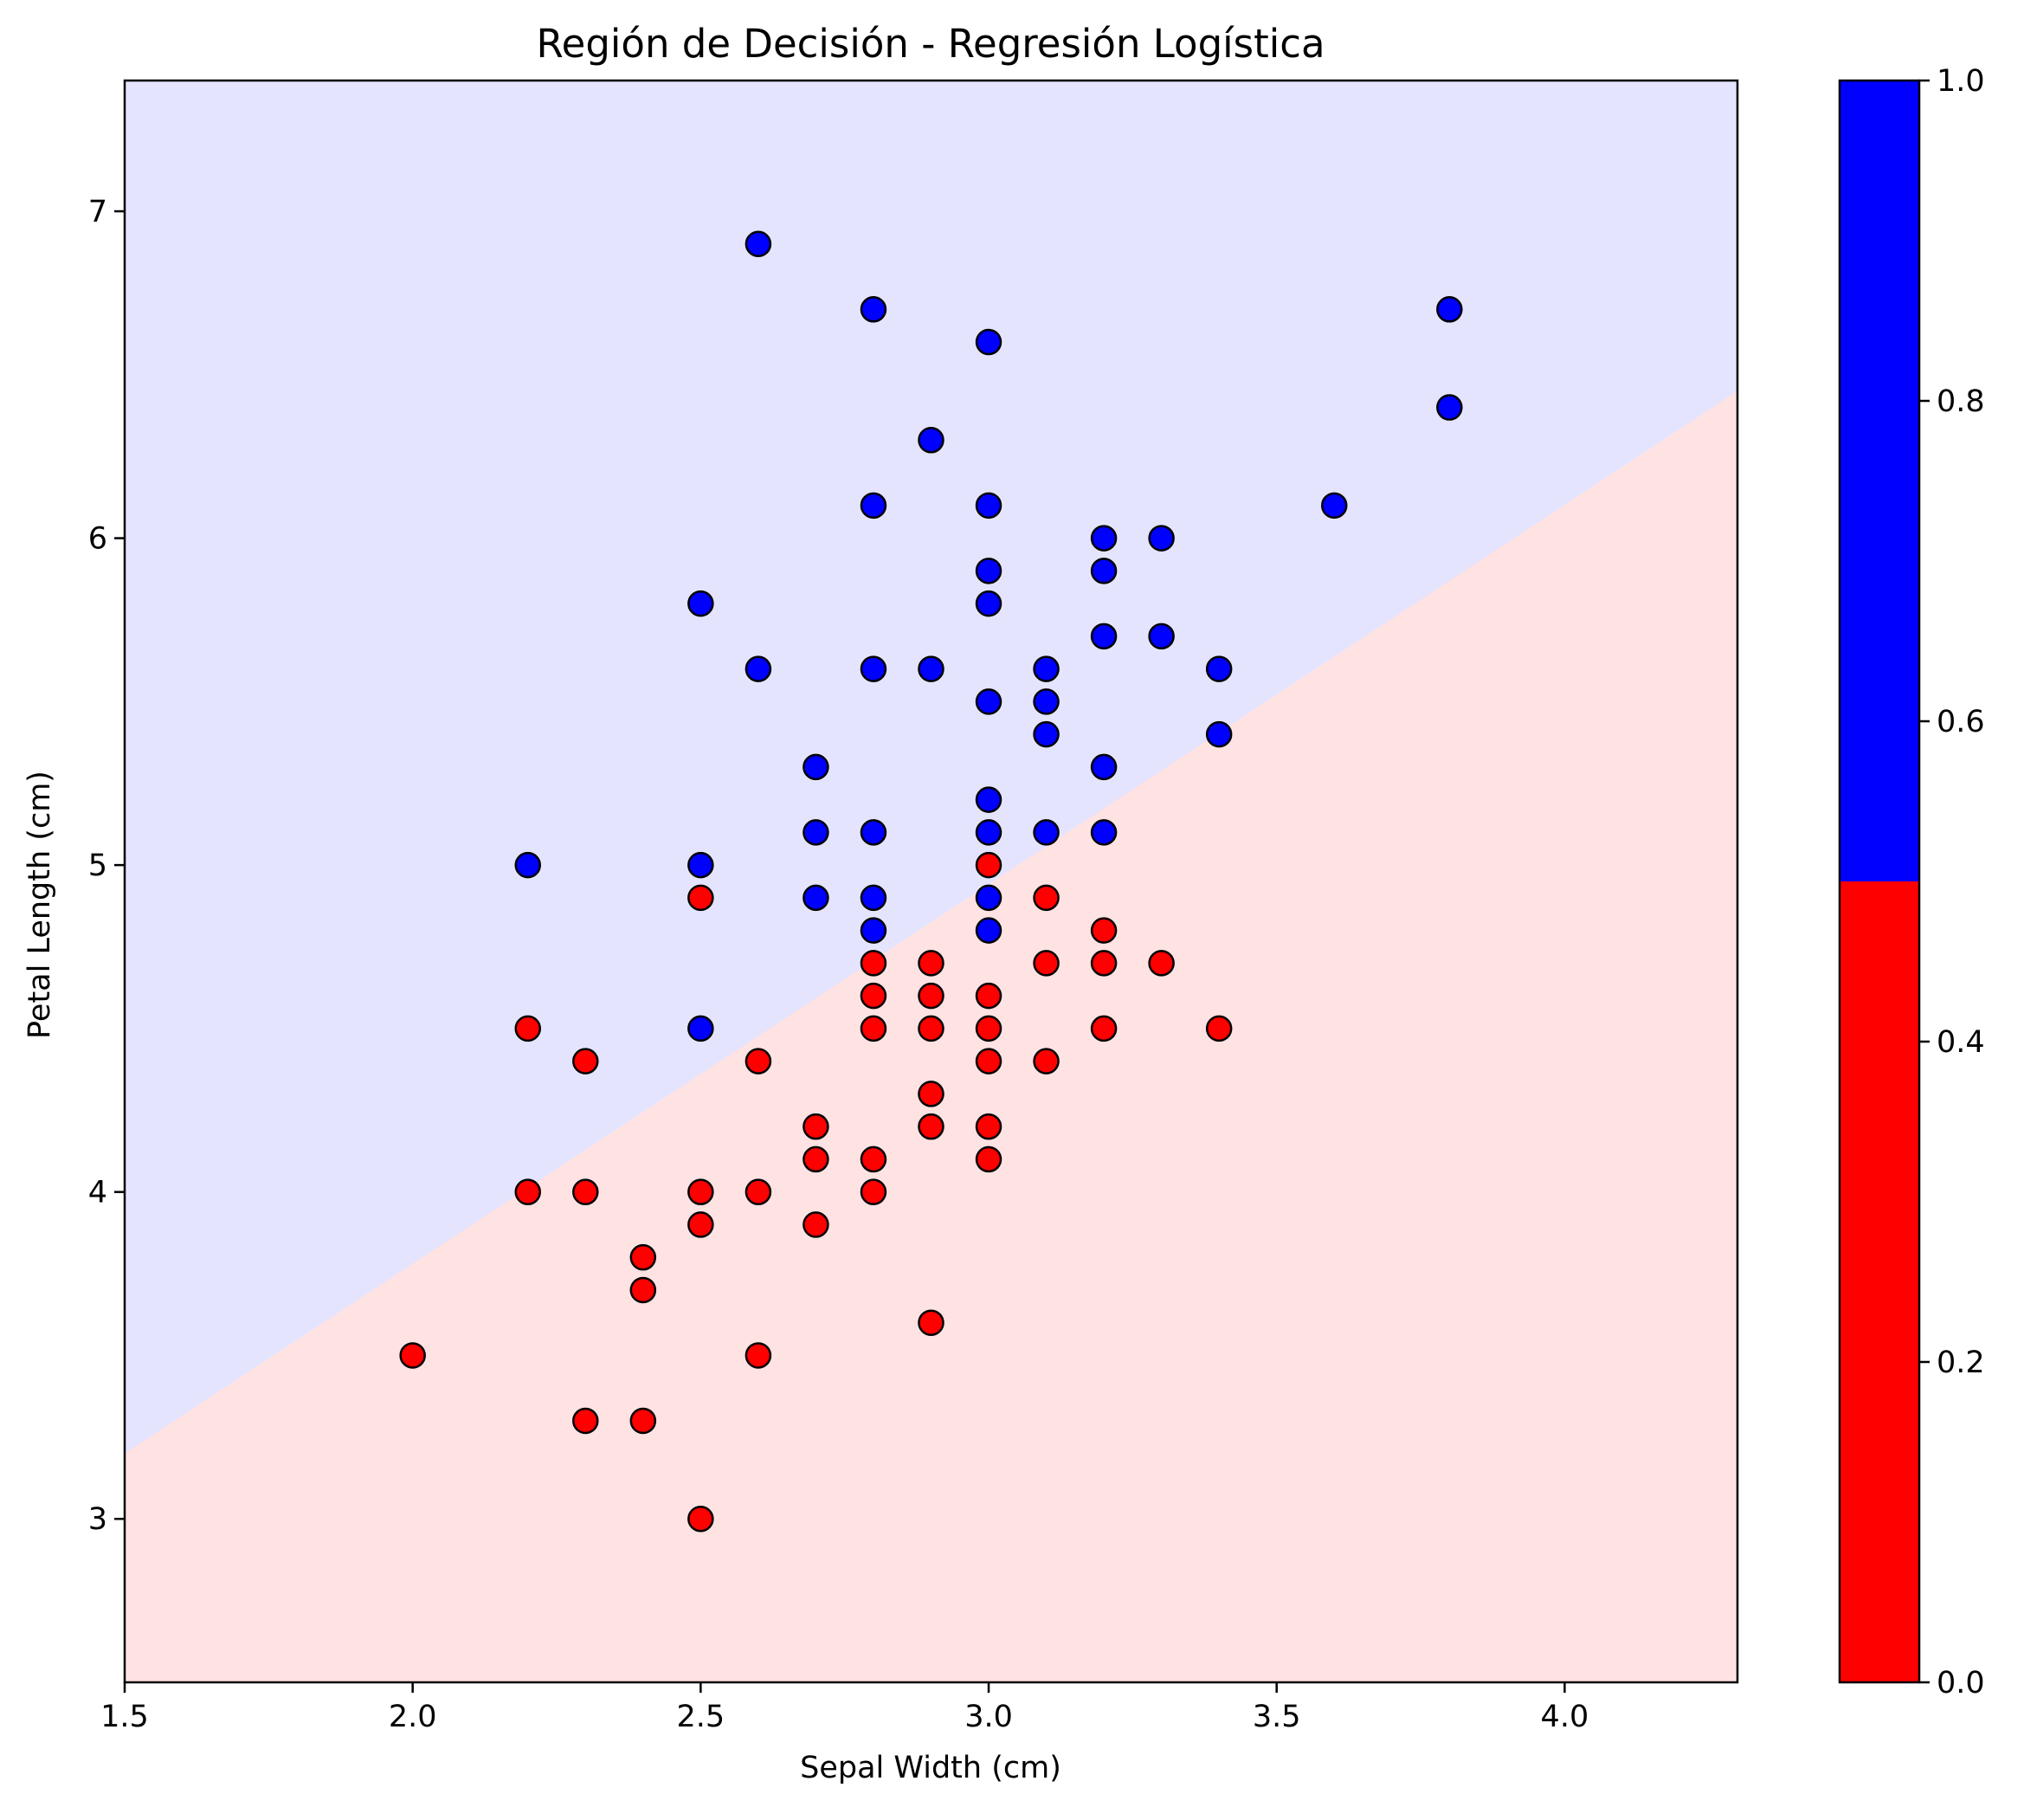  I want to click on x-tick-label: 3.0, so click(989, 1717).